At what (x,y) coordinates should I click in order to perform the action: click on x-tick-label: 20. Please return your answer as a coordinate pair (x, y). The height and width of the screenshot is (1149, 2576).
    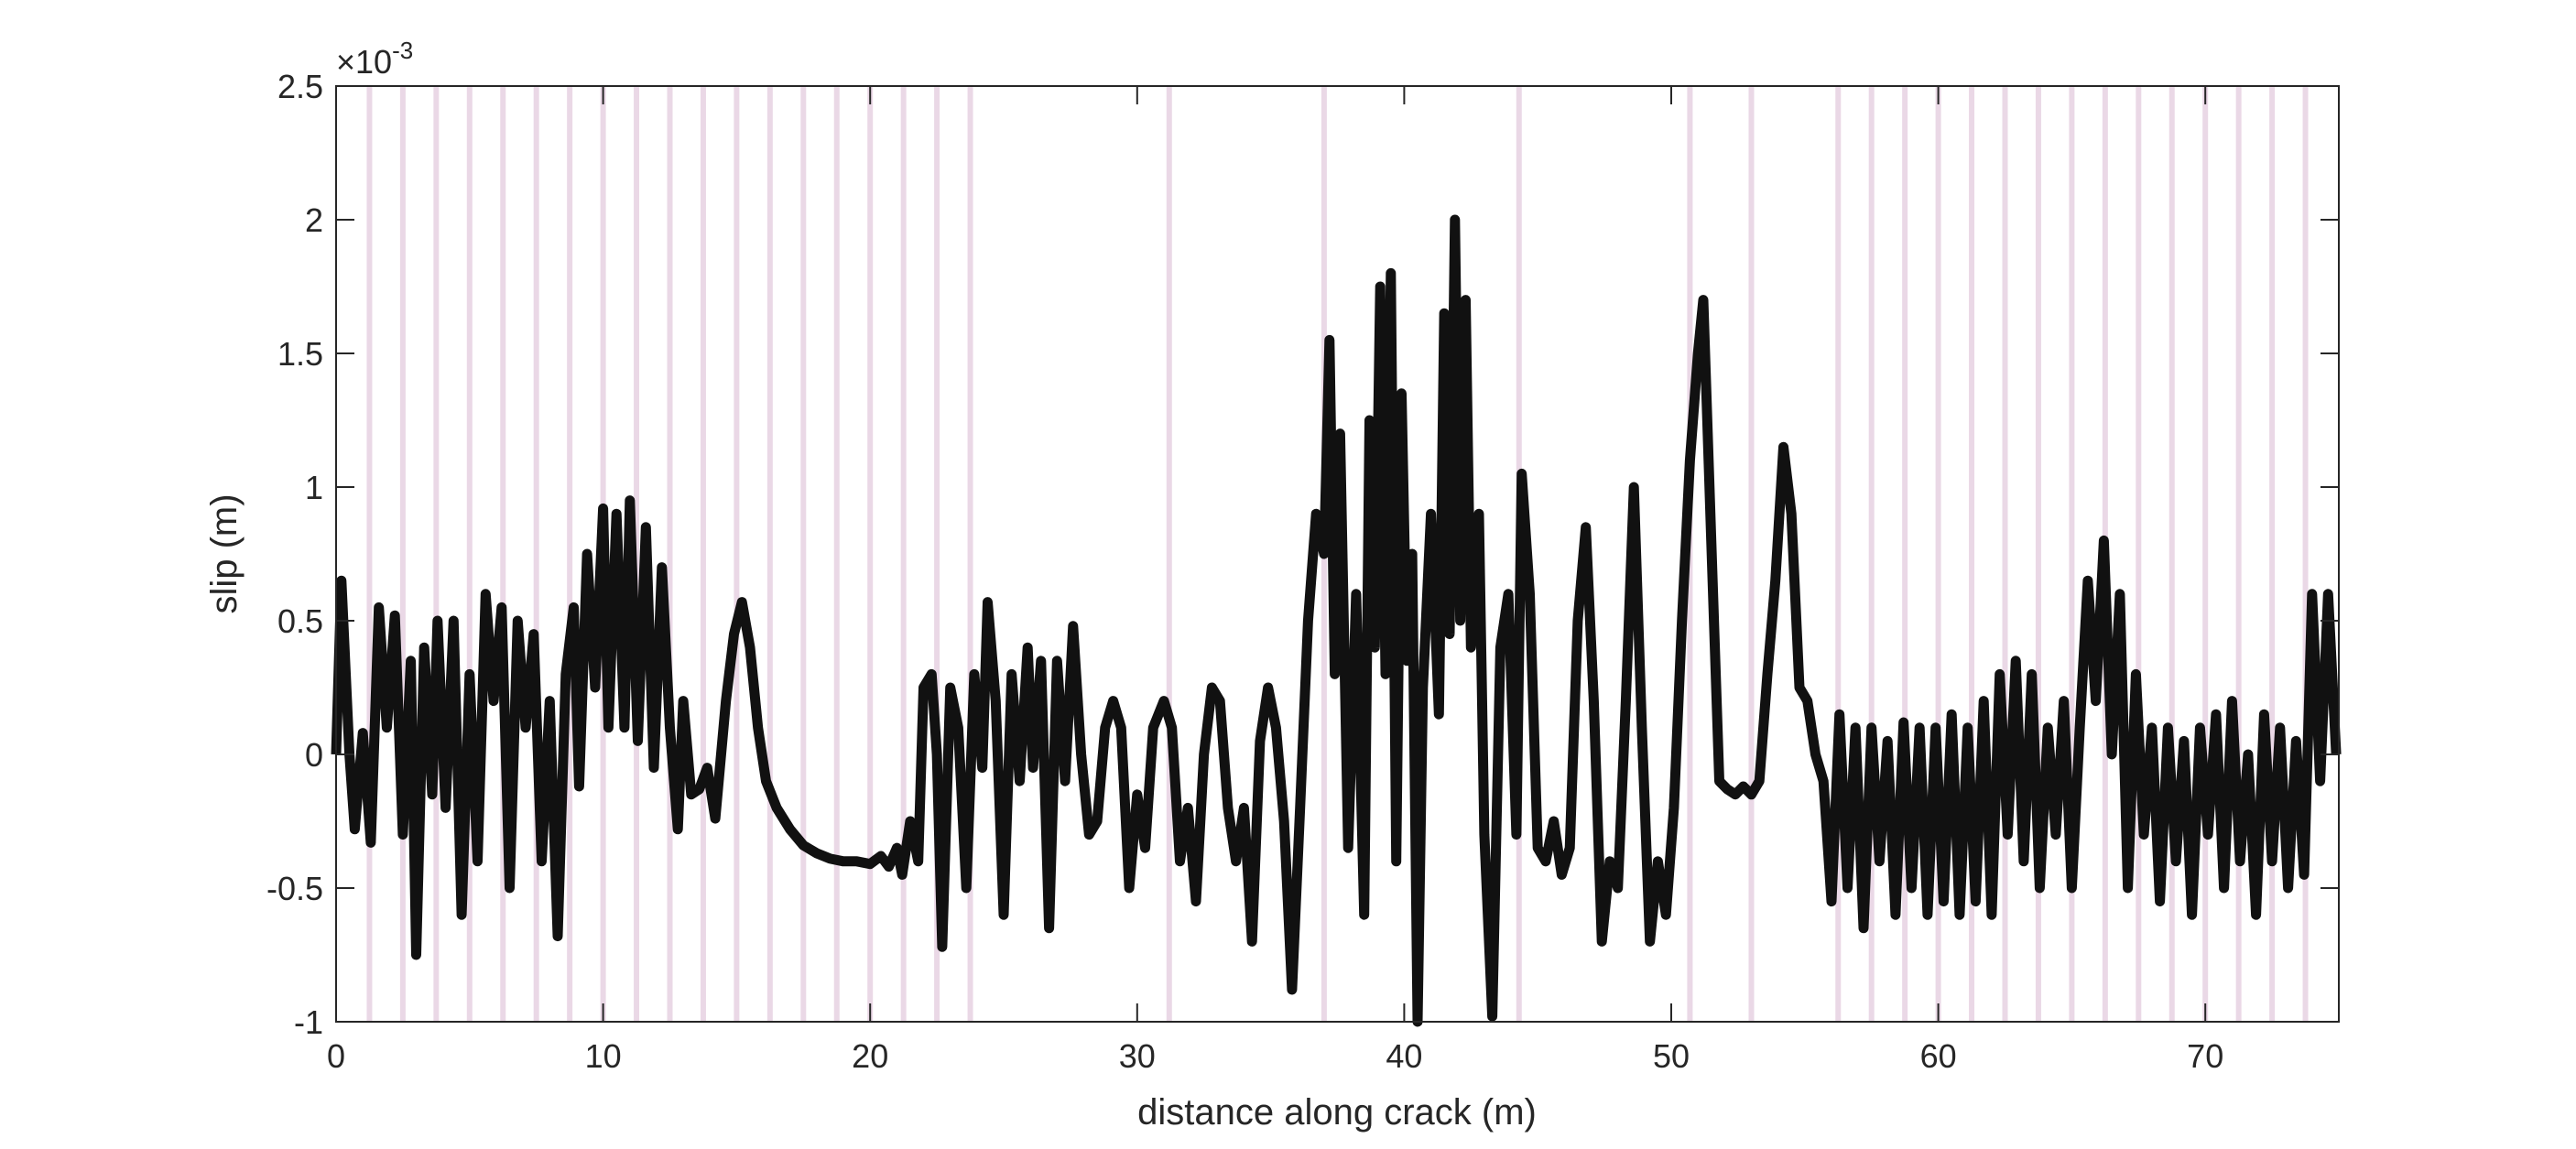
    Looking at the image, I should click on (870, 1056).